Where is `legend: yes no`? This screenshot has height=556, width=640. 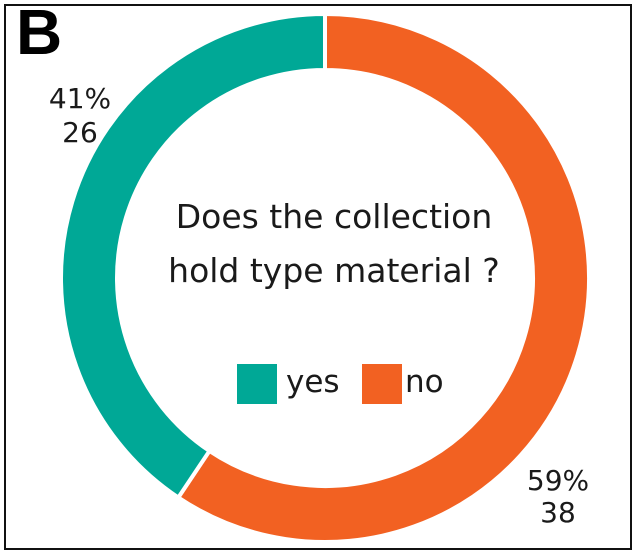 legend: yes no is located at coordinates (340, 384).